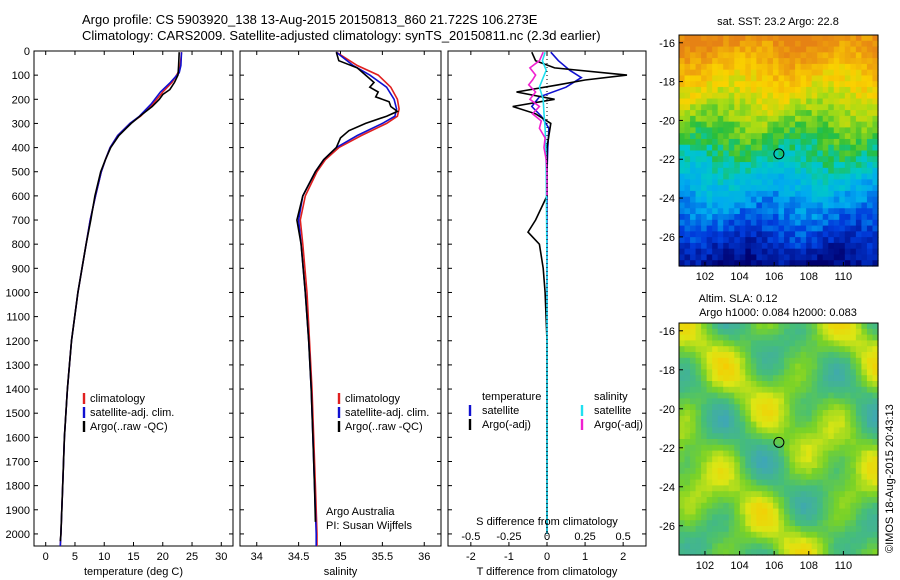 The image size is (900, 580). What do you see at coordinates (500, 411) in the screenshot?
I see `legend-entry: satellite` at bounding box center [500, 411].